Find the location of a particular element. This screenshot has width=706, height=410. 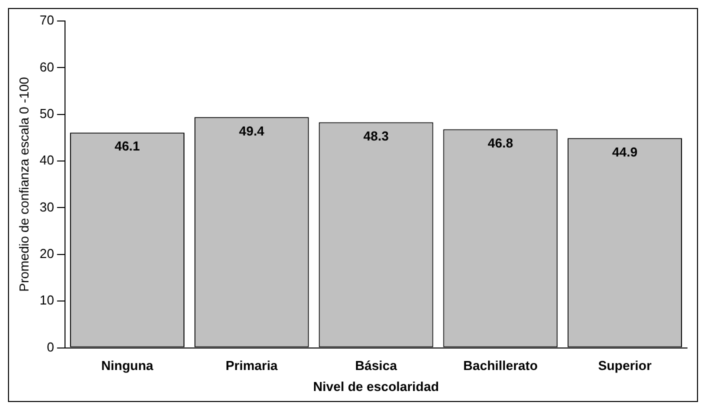

y-tick-label: 10 is located at coordinates (47, 300).